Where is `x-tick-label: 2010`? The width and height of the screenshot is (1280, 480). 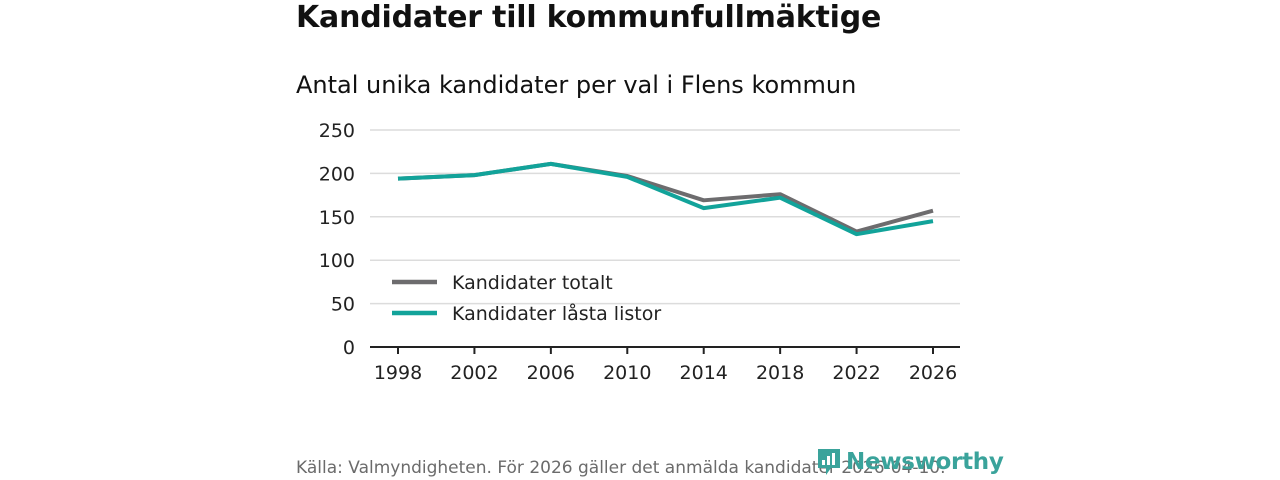 x-tick-label: 2010 is located at coordinates (627, 373).